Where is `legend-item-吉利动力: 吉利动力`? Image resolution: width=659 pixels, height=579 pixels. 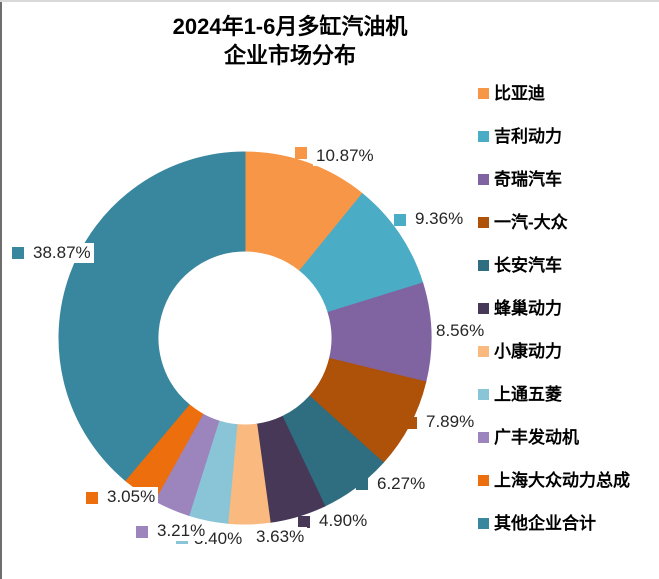 legend-item-吉利动力: 吉利动力 is located at coordinates (520, 137).